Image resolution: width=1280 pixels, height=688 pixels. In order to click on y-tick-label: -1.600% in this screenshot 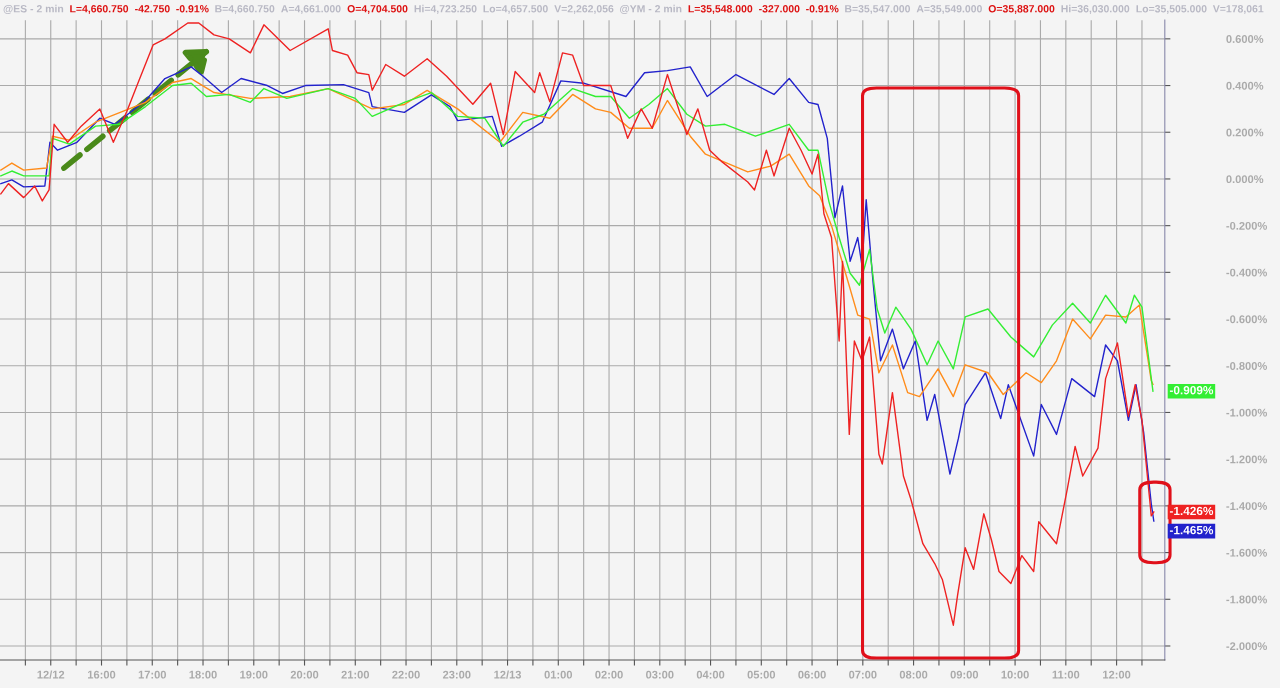, I will do `click(1246, 552)`.